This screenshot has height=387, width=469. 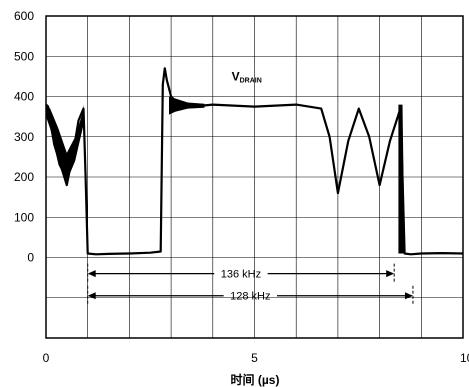 What do you see at coordinates (24, 56) in the screenshot?
I see `y-tick-label: 500` at bounding box center [24, 56].